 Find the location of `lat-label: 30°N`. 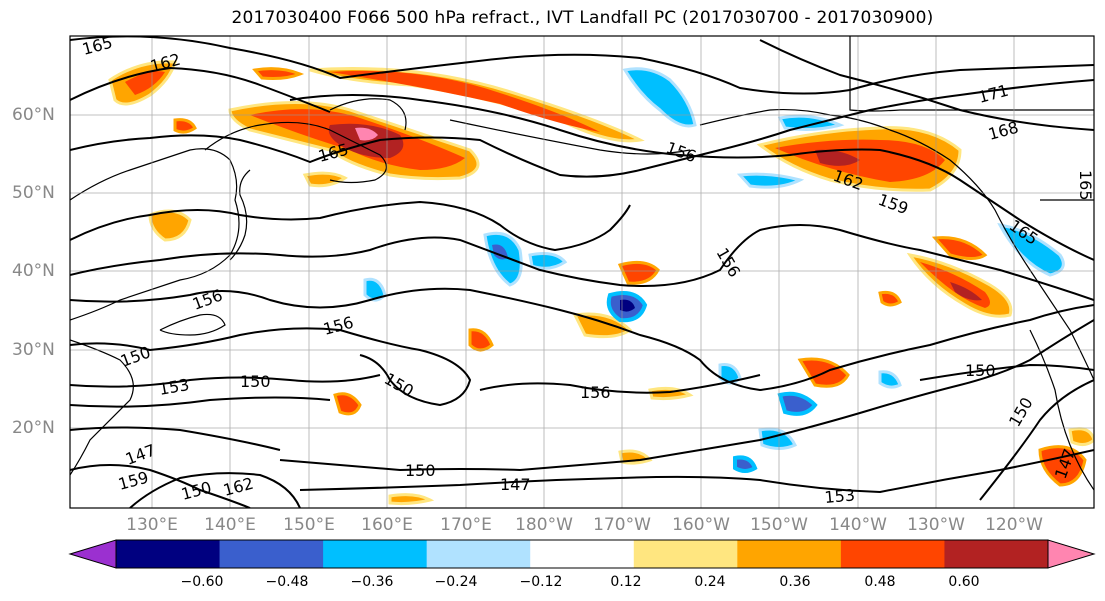

lat-label: 30°N is located at coordinates (33, 350).